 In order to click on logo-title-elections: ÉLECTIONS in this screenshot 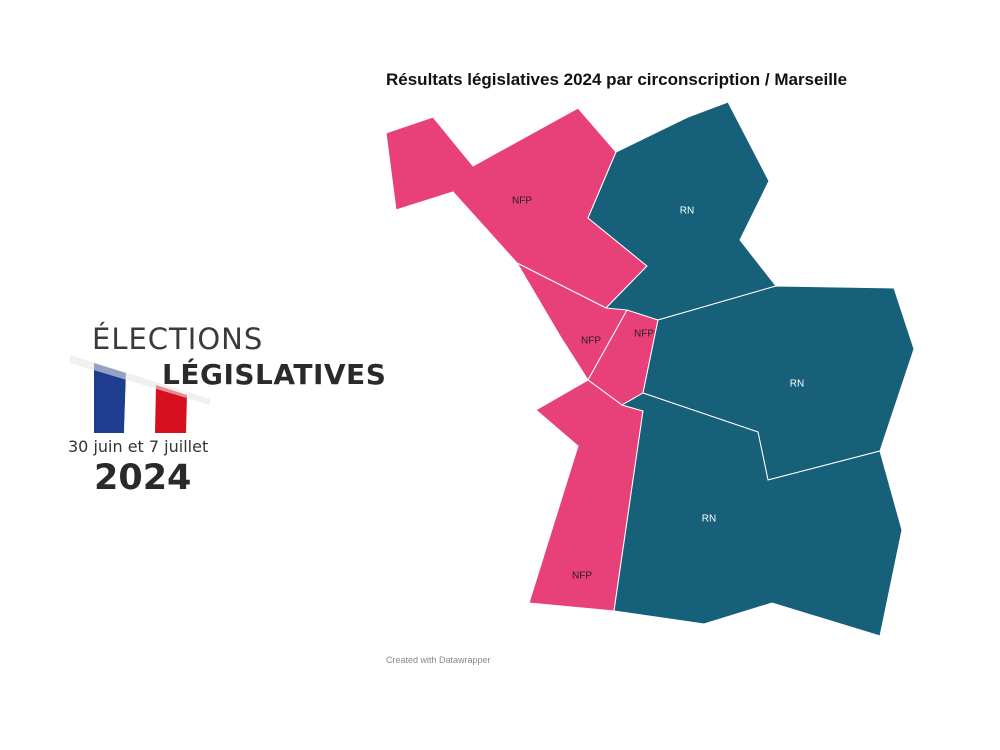, I will do `click(178, 339)`.